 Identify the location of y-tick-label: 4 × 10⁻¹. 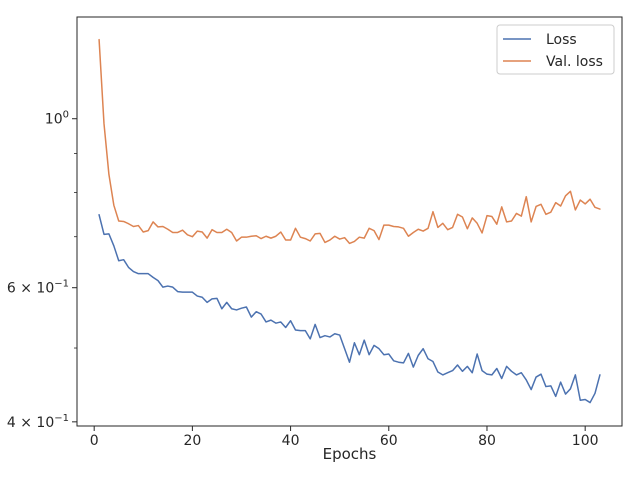
(38, 422).